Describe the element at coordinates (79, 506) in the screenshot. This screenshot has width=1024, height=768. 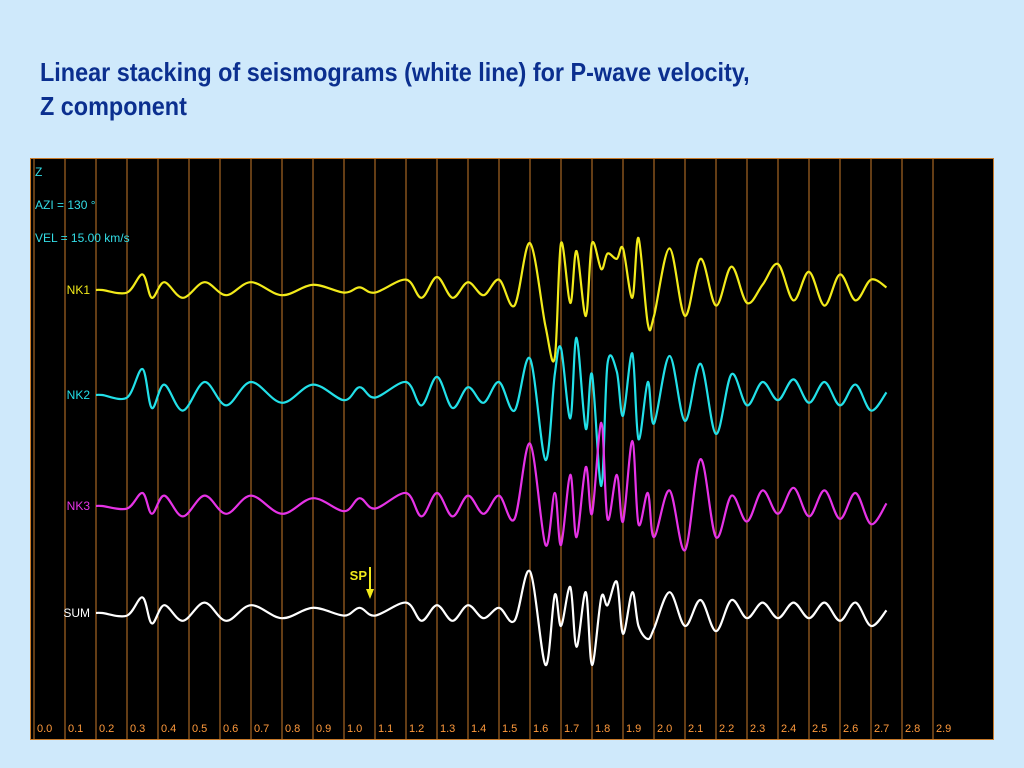
I see `trace-label-nk3: NK3` at that location.